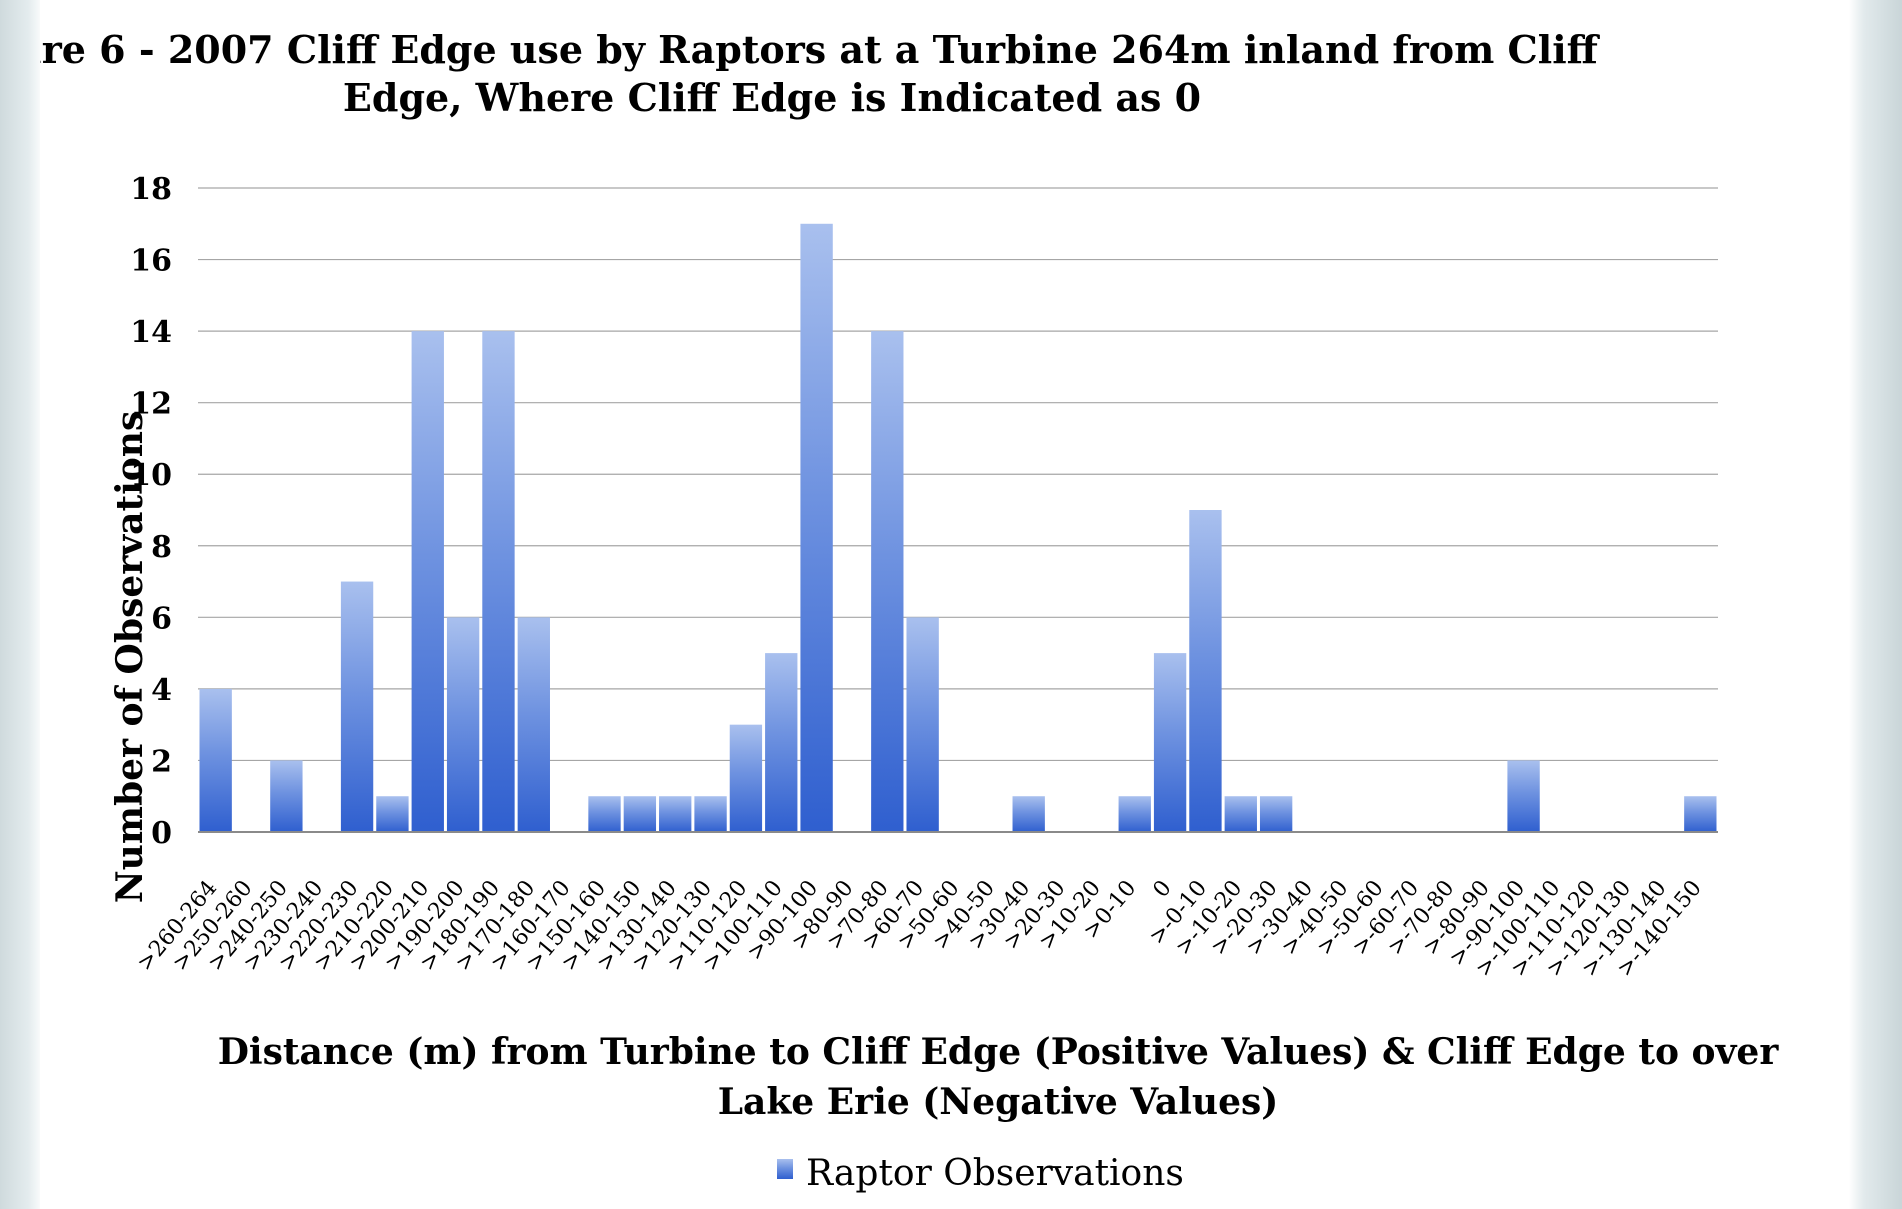  What do you see at coordinates (161, 761) in the screenshot?
I see `y-tick-label: 2` at bounding box center [161, 761].